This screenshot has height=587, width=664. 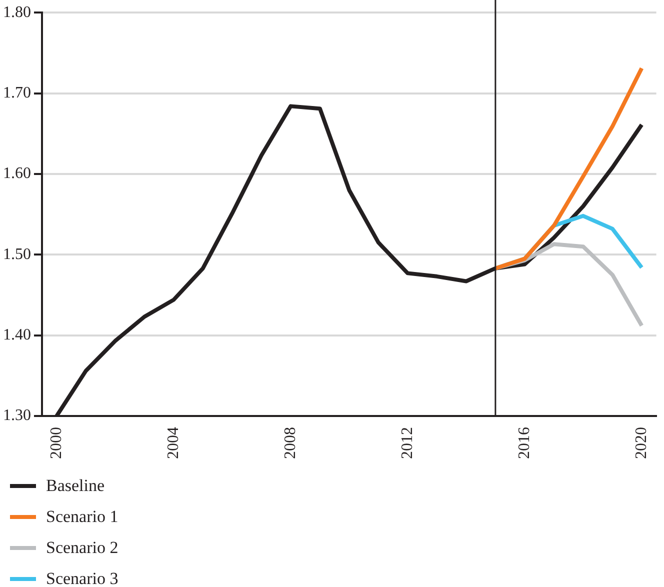 I want to click on y-tick-label: 1.60, so click(x=17, y=173).